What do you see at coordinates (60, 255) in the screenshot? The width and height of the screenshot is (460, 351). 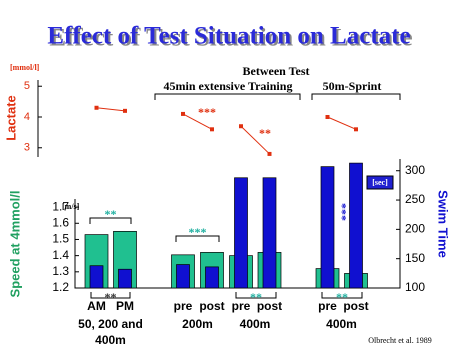 I see `y-tick-label: 1.4` at bounding box center [60, 255].